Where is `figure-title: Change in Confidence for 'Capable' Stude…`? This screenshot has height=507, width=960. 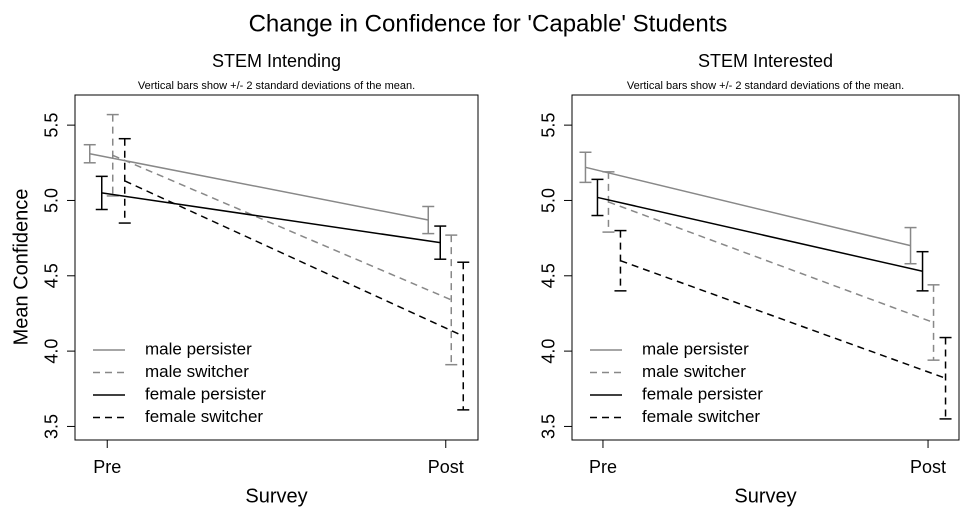
figure-title: Change in Confidence for 'Capable' Stude… is located at coordinates (488, 23).